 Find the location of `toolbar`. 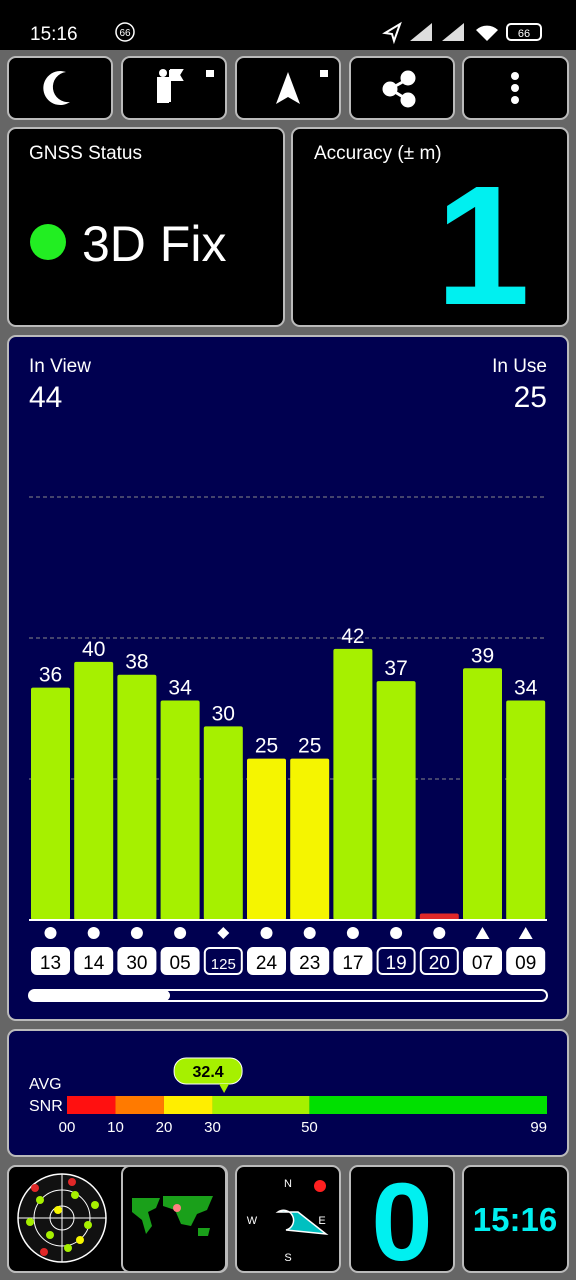

toolbar is located at coordinates (288, 88).